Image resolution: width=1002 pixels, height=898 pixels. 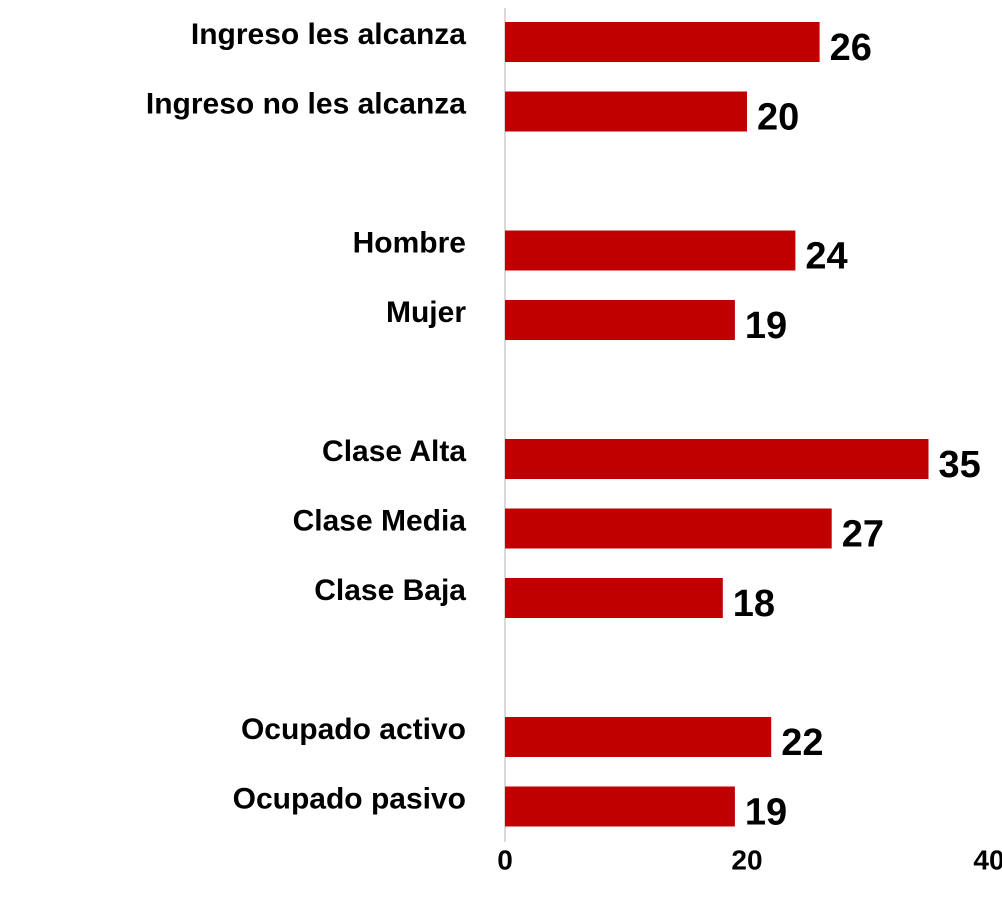 What do you see at coordinates (380, 520) in the screenshot?
I see `y-tick-label: Clase Media` at bounding box center [380, 520].